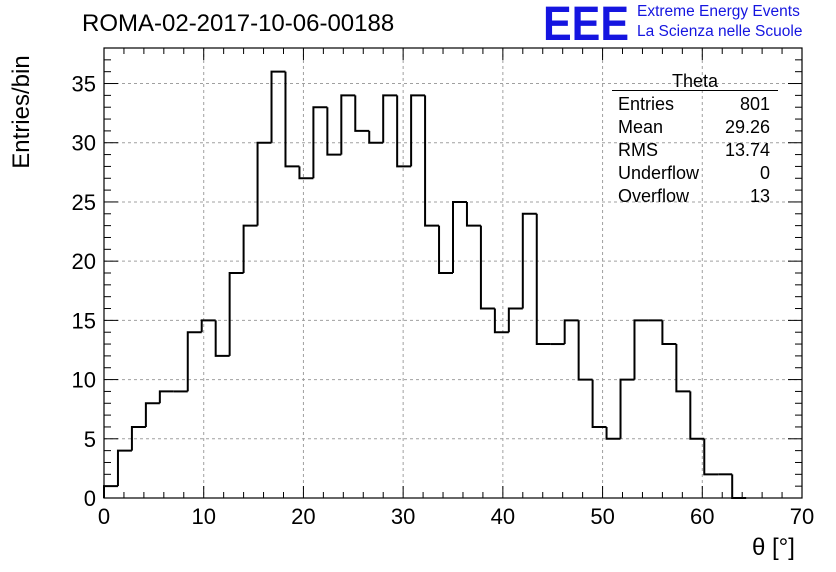  Describe the element at coordinates (104, 516) in the screenshot. I see `x-tick-label: 0` at that location.